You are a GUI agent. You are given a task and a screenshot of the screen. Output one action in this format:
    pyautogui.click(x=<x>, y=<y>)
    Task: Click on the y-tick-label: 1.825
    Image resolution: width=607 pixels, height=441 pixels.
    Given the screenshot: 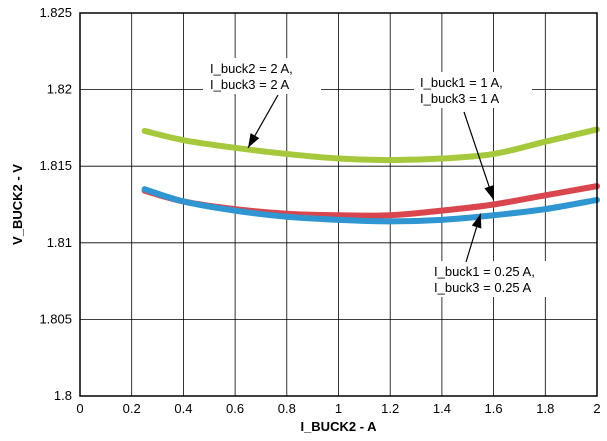 What is the action you would take?
    pyautogui.click(x=55, y=12)
    